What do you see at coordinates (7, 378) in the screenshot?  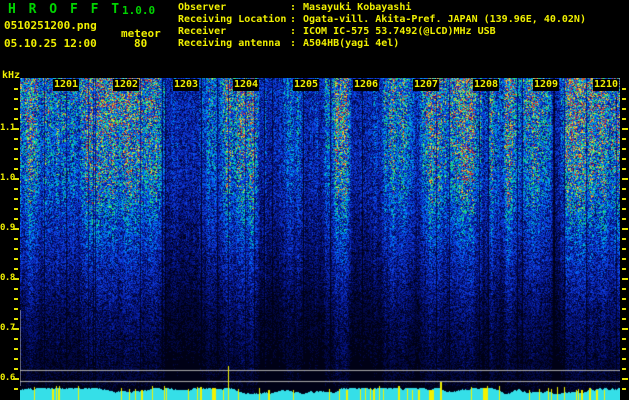 I see `freq-axis-label: 0.6` at bounding box center [7, 378].